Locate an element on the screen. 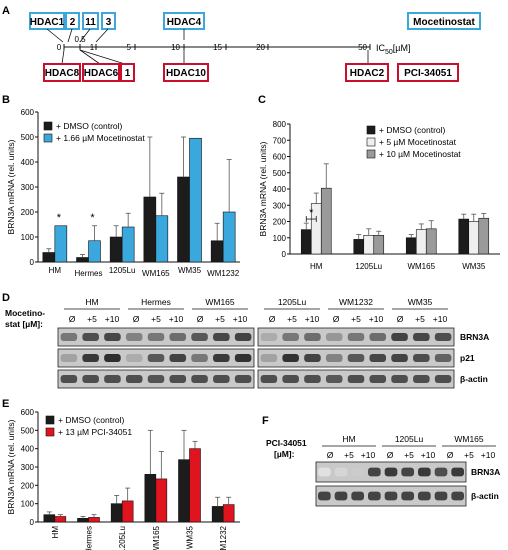 Image resolution: width=508 pixels, height=550 pixels. panel-d-label: D is located at coordinates (6, 298).